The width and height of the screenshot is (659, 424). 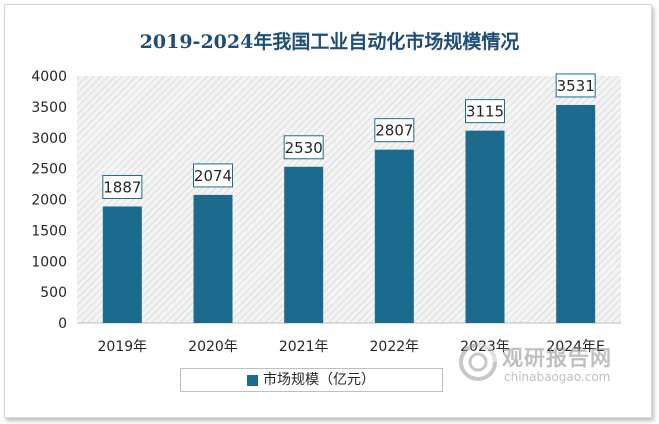 What do you see at coordinates (213, 347) in the screenshot?
I see `x-tick-label: 2020年` at bounding box center [213, 347].